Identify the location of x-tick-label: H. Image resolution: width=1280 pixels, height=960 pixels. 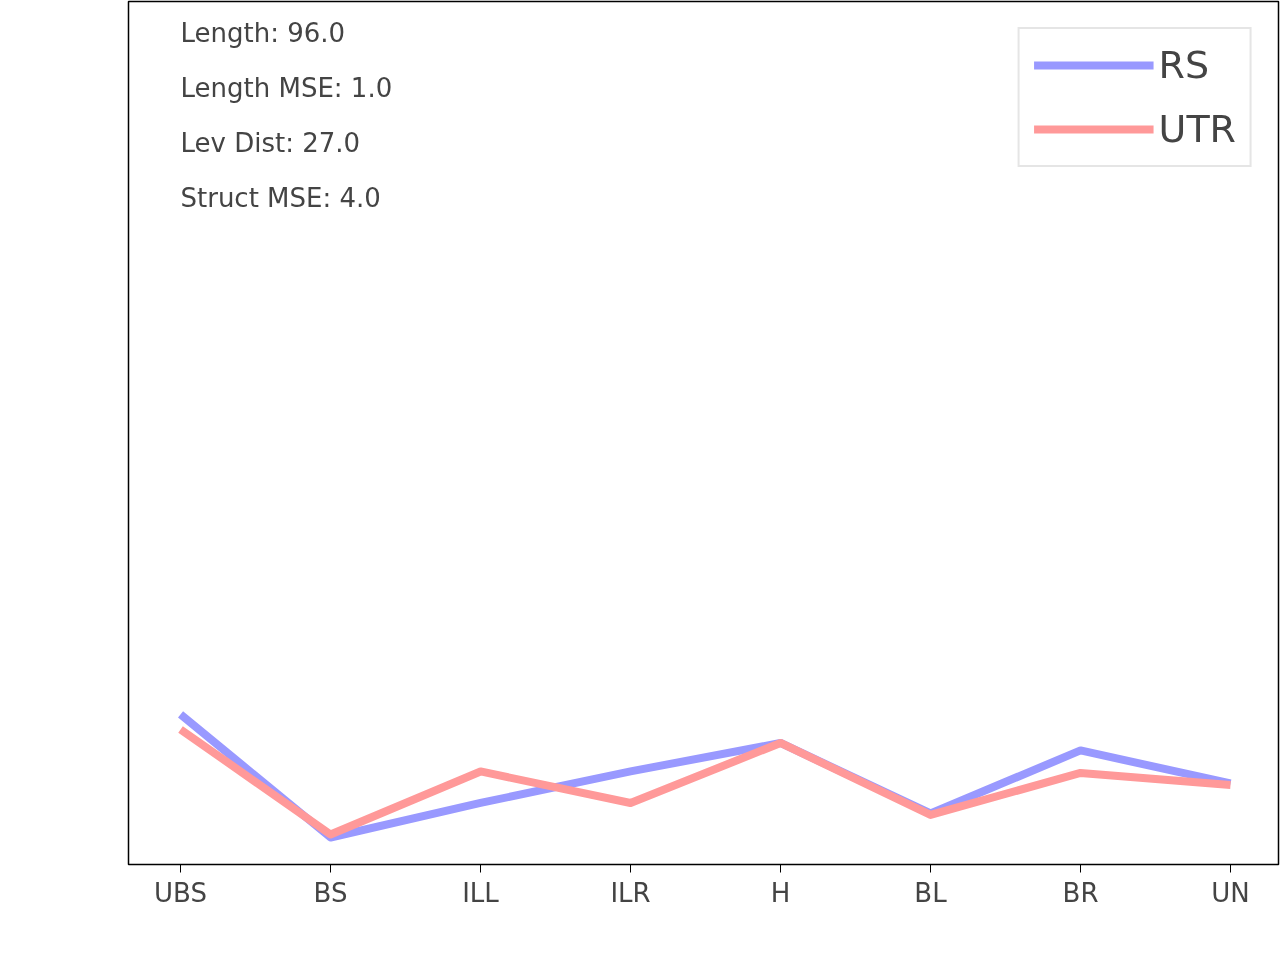
(780, 892).